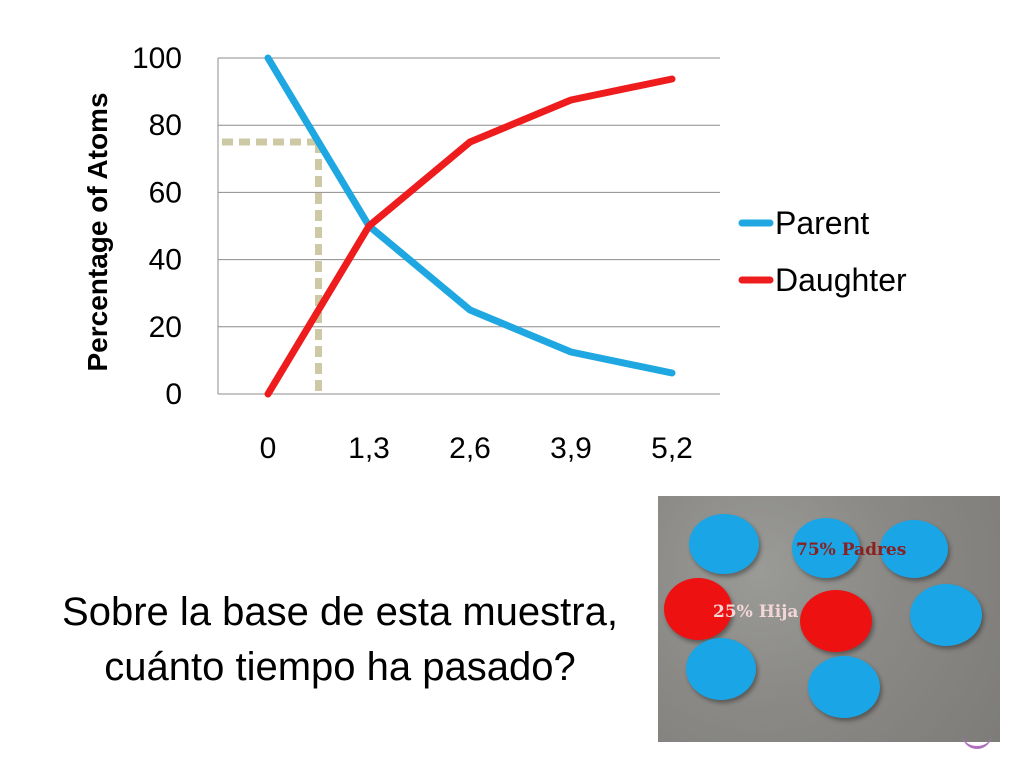  Describe the element at coordinates (157, 58) in the screenshot. I see `y-tick-label: 100` at that location.